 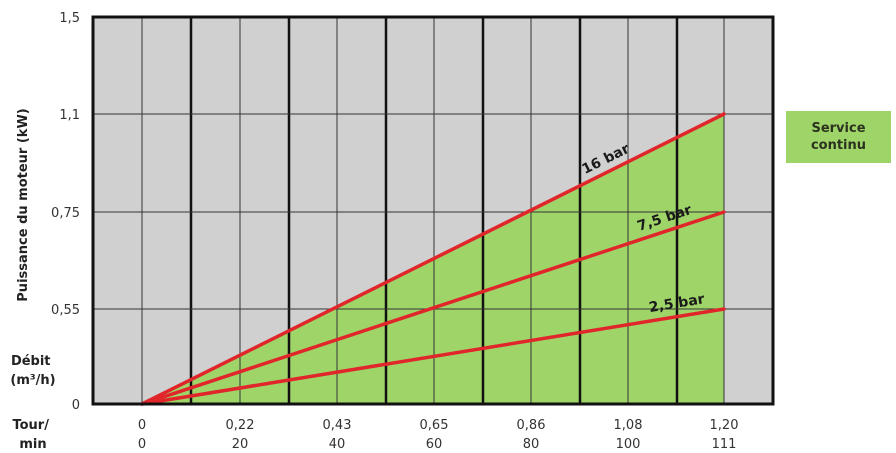 What do you see at coordinates (23, 204) in the screenshot?
I see `y-axis-label: Puissance du moteur (kW)` at bounding box center [23, 204].